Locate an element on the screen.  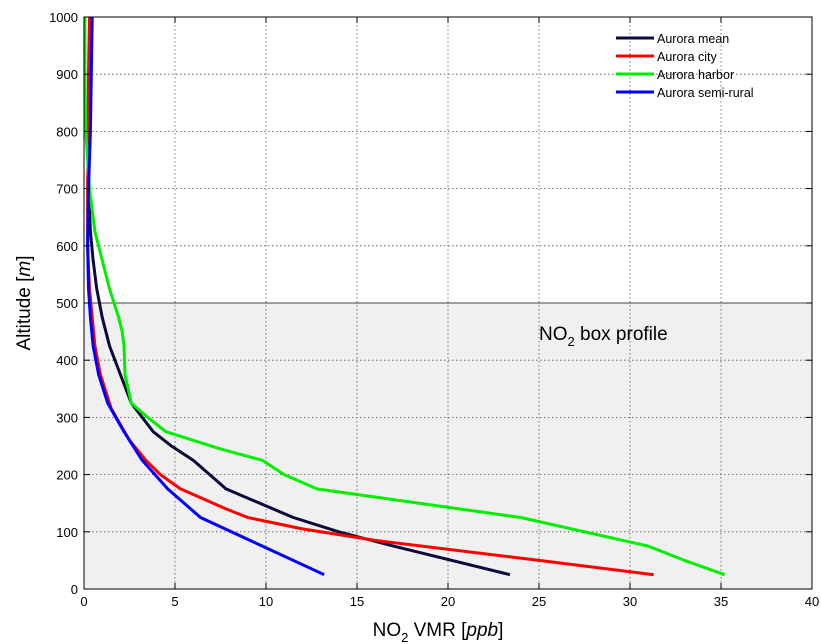
annotation-rest: box profile is located at coordinates (621, 334).